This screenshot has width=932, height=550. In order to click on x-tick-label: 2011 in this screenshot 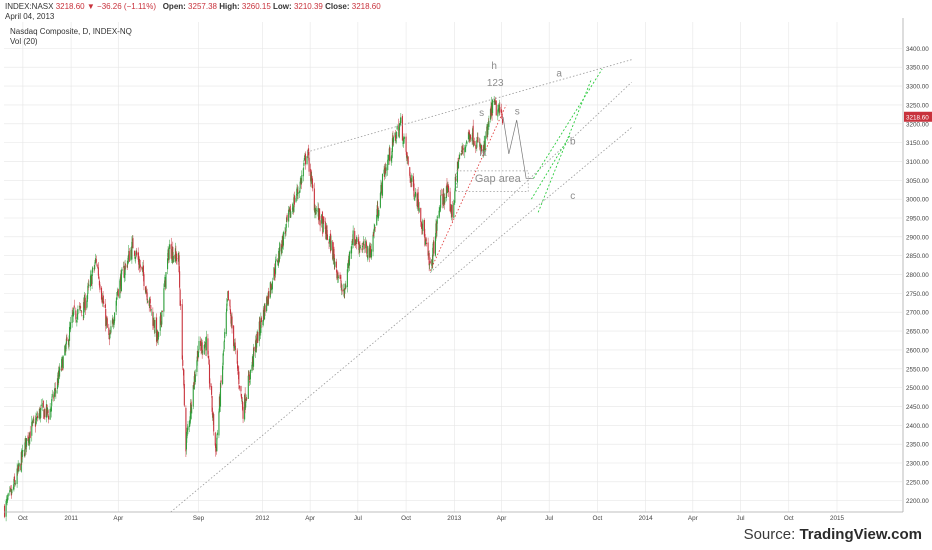, I will do `click(71, 518)`.